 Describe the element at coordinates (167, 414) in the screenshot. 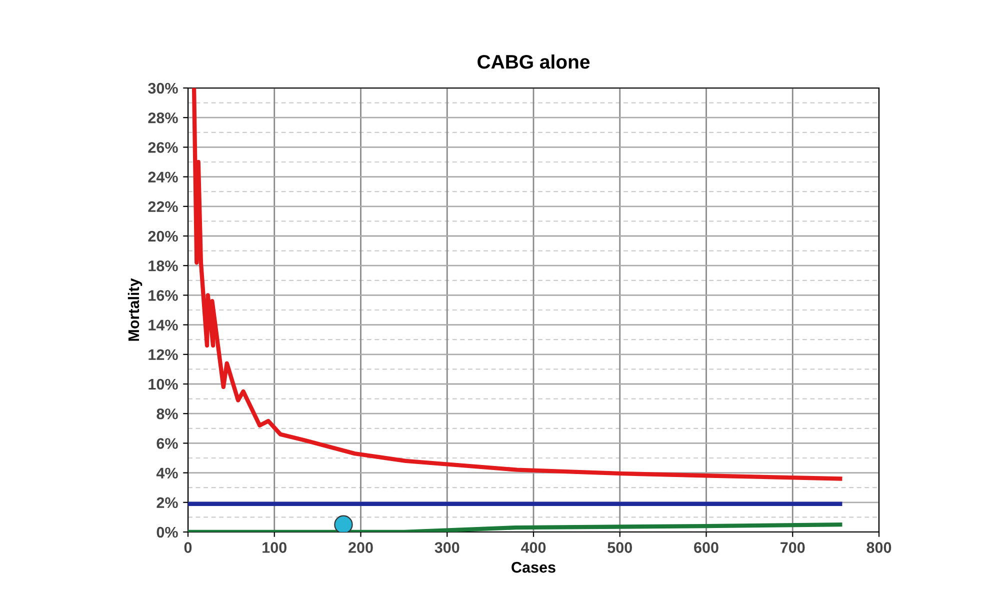

I see `y-tick-label: 8%` at that location.